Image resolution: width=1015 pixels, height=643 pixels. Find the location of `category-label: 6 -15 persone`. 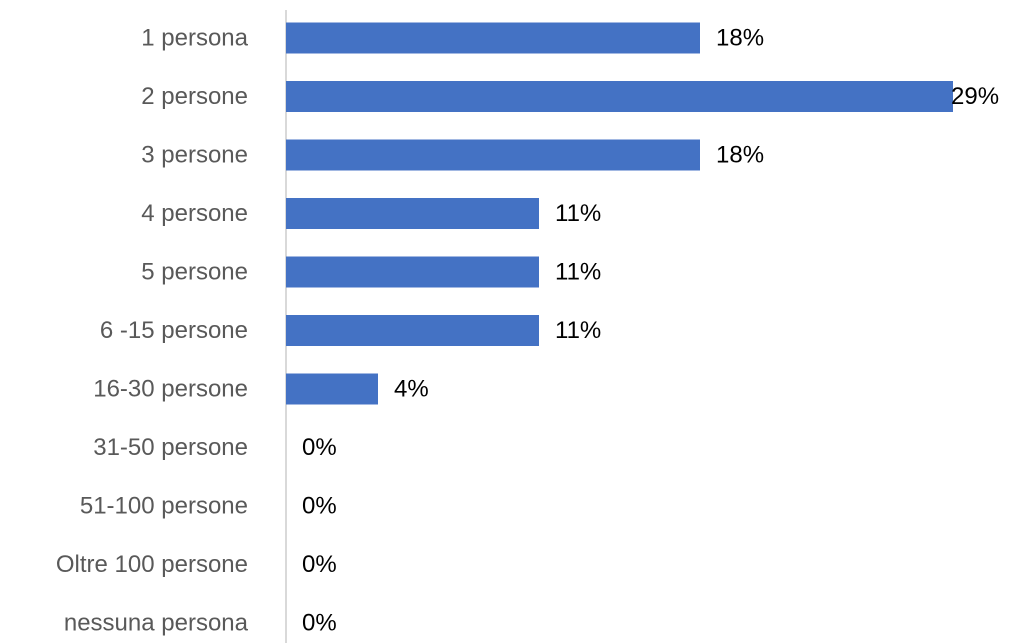

category-label: 6 -15 persone is located at coordinates (174, 330).